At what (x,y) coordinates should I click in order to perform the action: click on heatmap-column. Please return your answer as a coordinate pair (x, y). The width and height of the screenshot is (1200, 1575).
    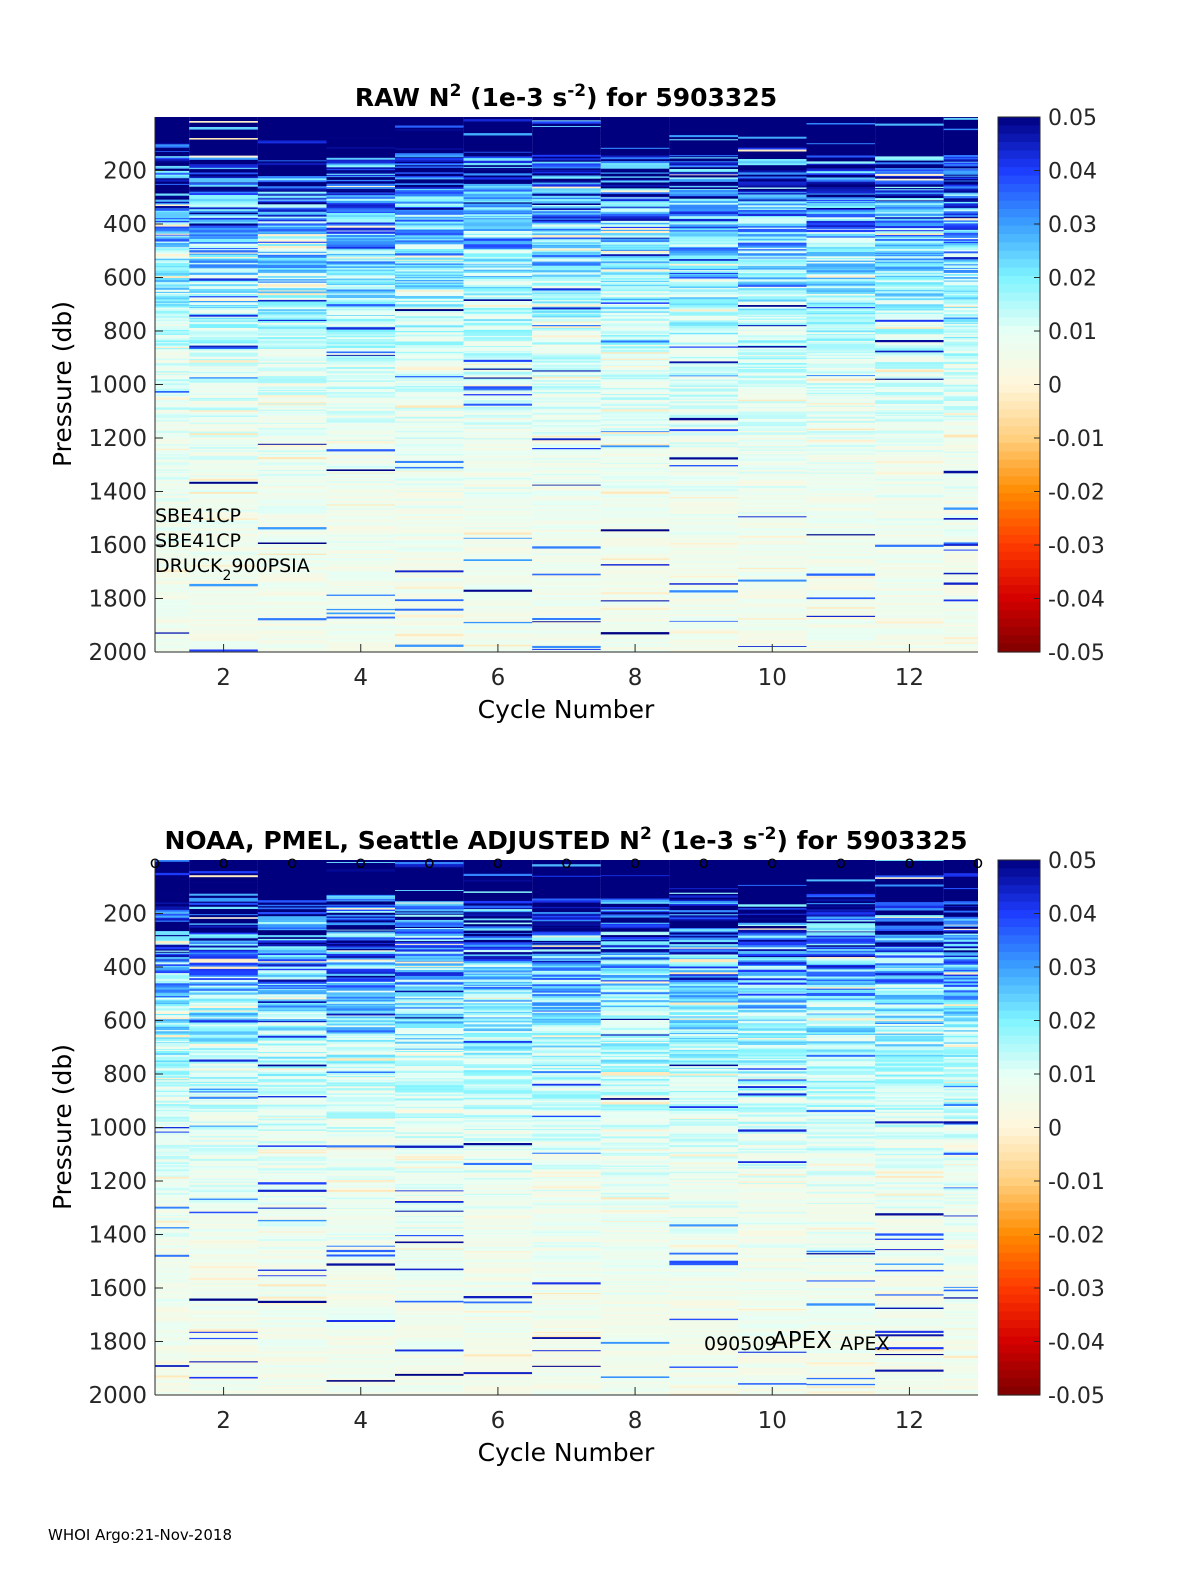
    Looking at the image, I should click on (960, 384).